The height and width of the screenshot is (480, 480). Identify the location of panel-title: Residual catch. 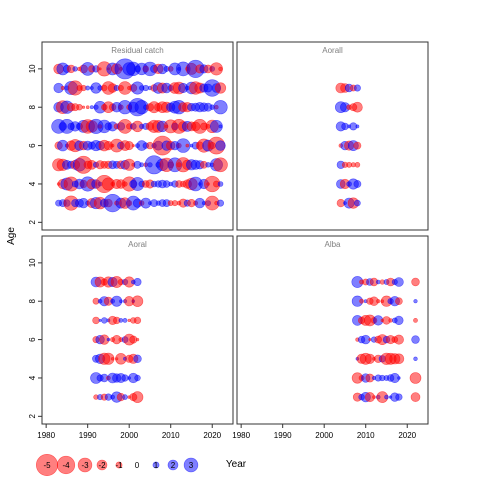
(137, 50).